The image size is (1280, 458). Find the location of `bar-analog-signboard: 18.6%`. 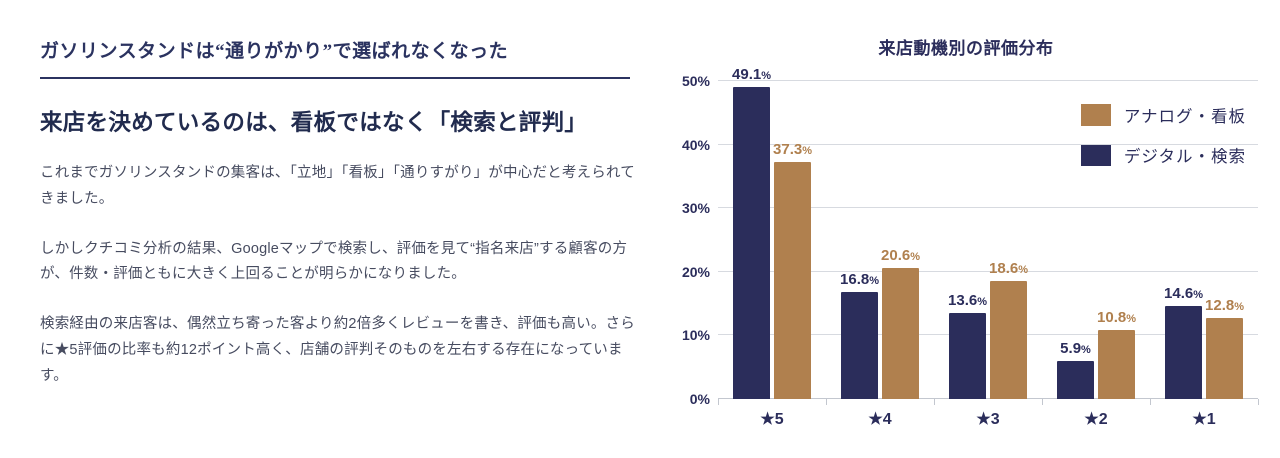

bar-analog-signboard: 18.6% is located at coordinates (1008, 329).